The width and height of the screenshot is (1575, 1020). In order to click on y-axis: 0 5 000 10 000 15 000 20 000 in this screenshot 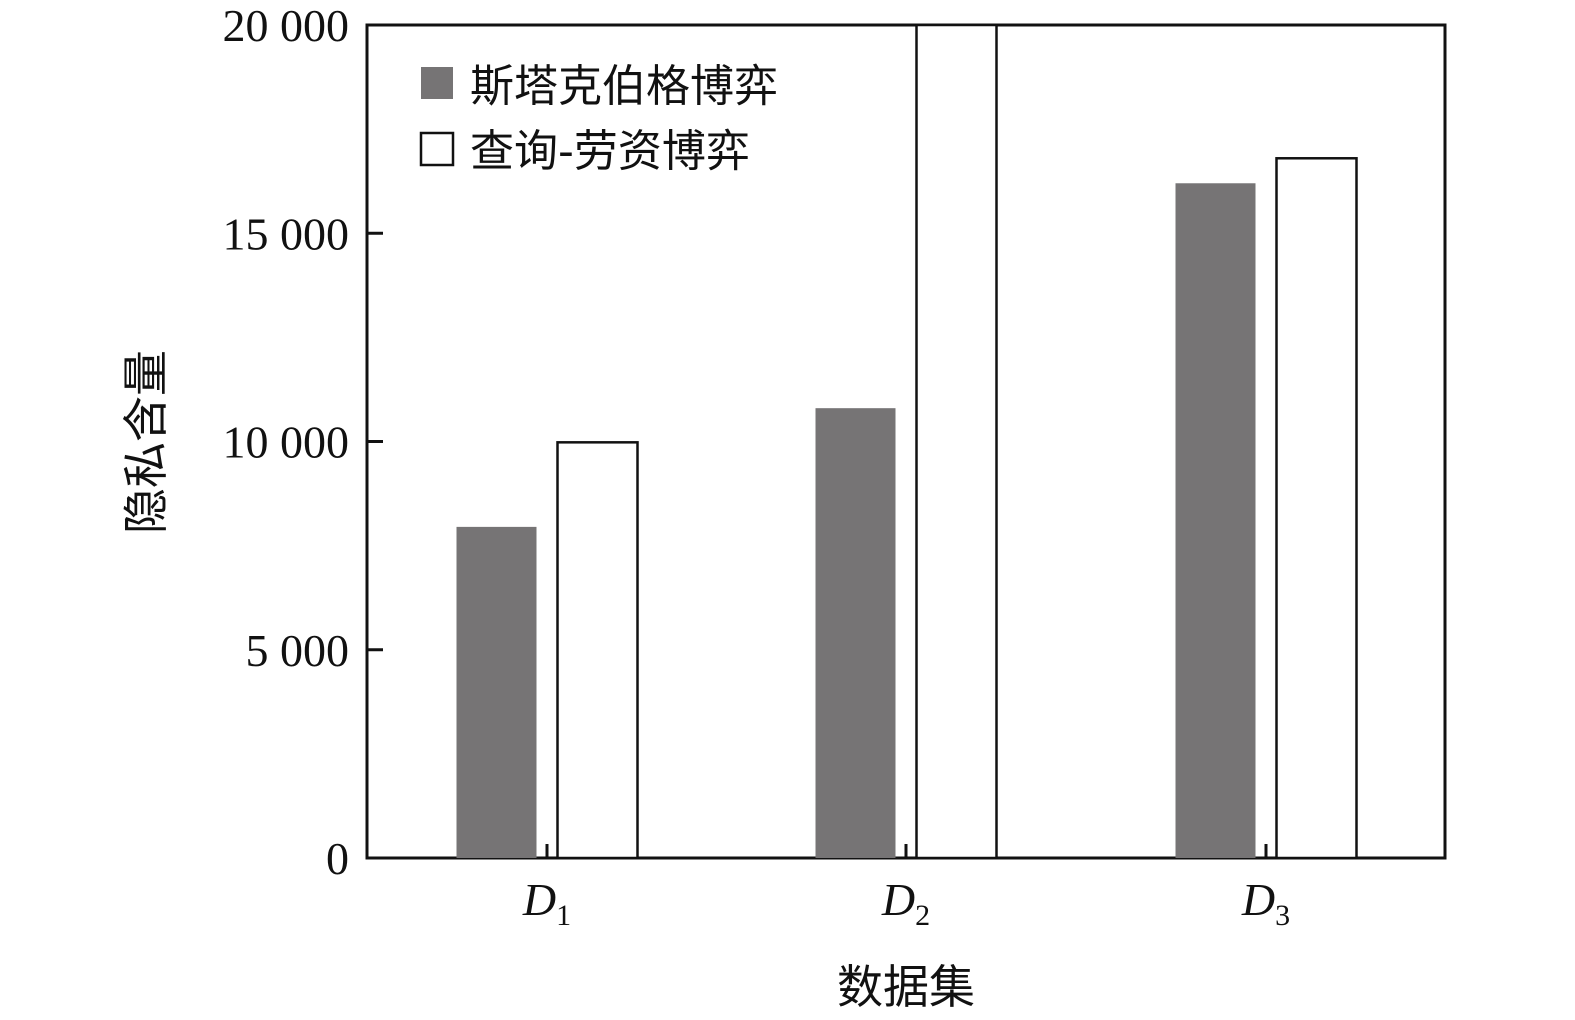, I will do `click(303, 442)`.